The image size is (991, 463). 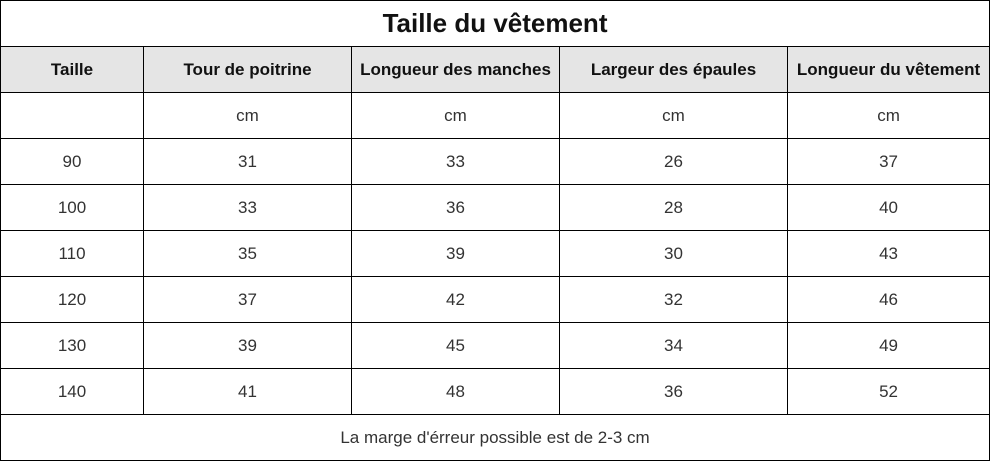 What do you see at coordinates (455, 253) in the screenshot?
I see `cell-sleeve-length: 39` at bounding box center [455, 253].